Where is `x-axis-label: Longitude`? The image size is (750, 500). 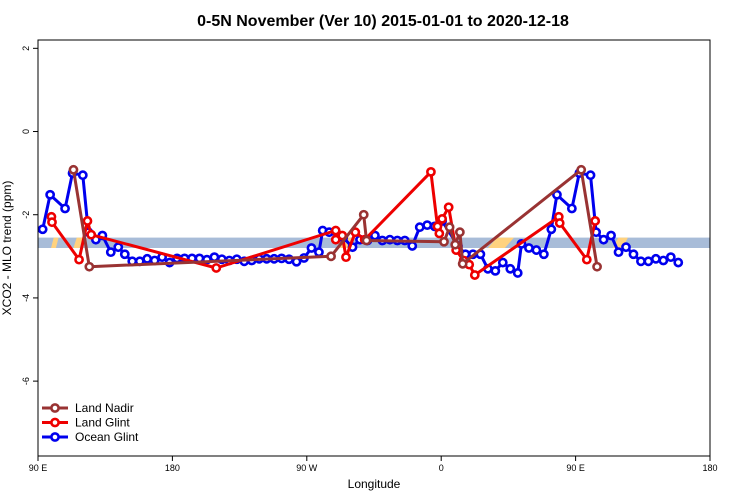
x-axis-label: Longitude is located at coordinates (374, 484).